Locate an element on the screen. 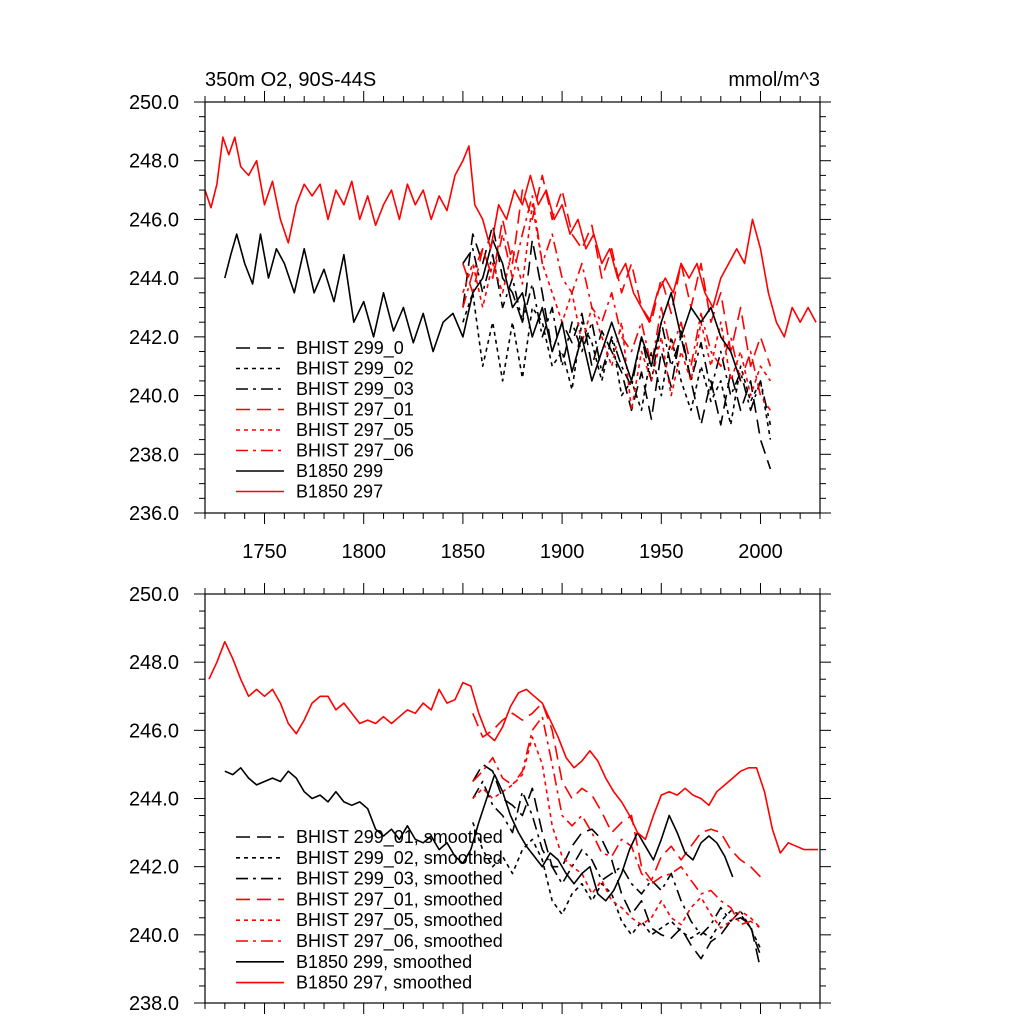 This screenshot has height=1024, width=1024. legend-label: BHIST 297_01 is located at coordinates (355, 410).